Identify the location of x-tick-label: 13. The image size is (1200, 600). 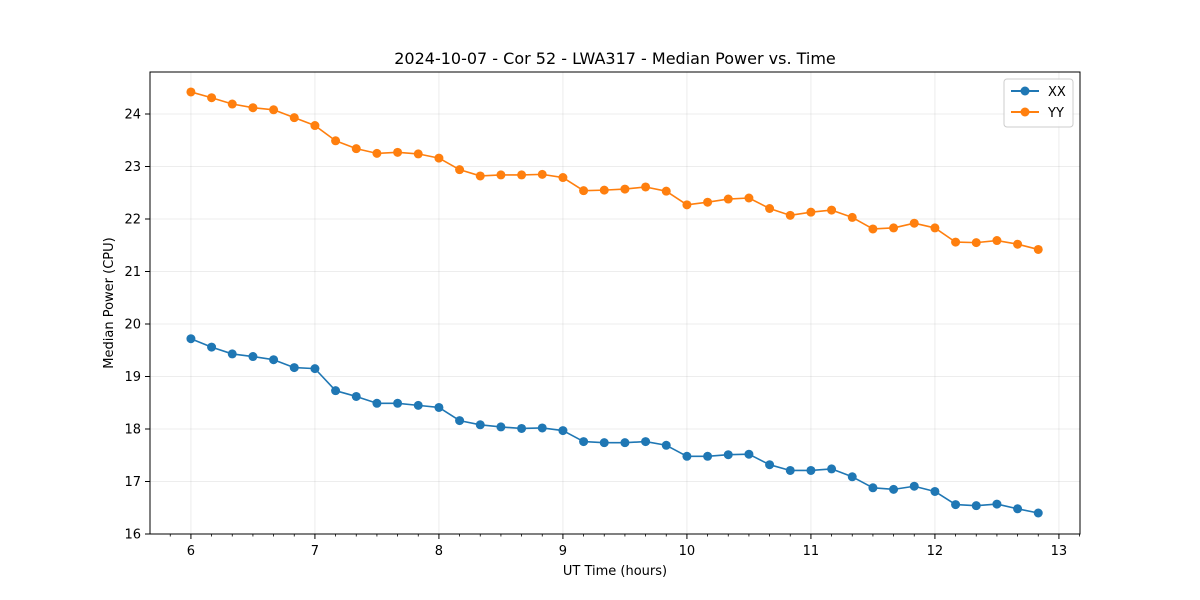
(1059, 551).